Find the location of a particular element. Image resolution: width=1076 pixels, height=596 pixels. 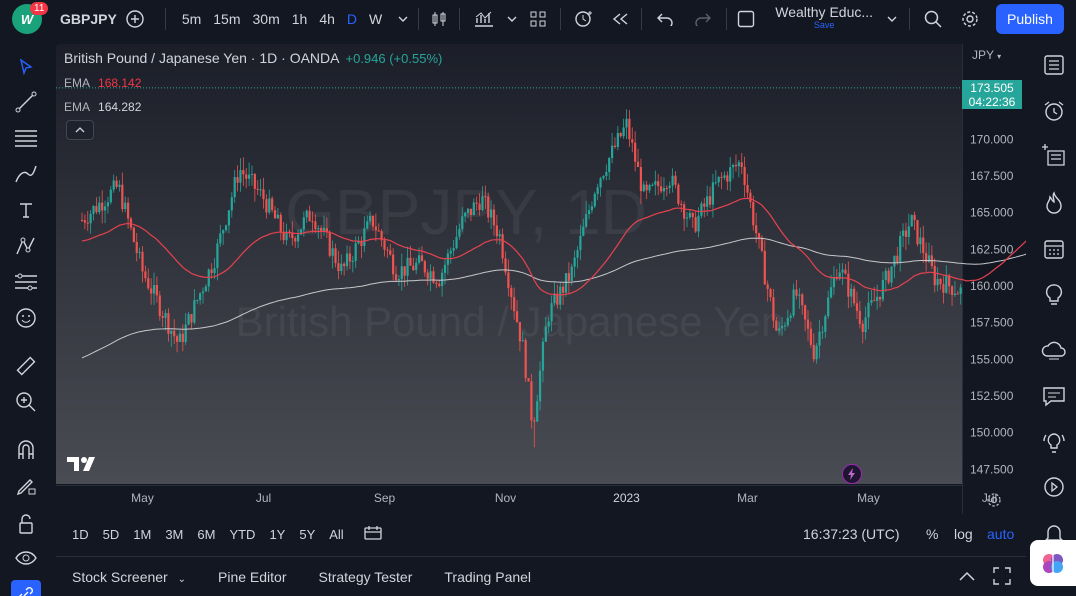

lightning-icon is located at coordinates (852, 474).